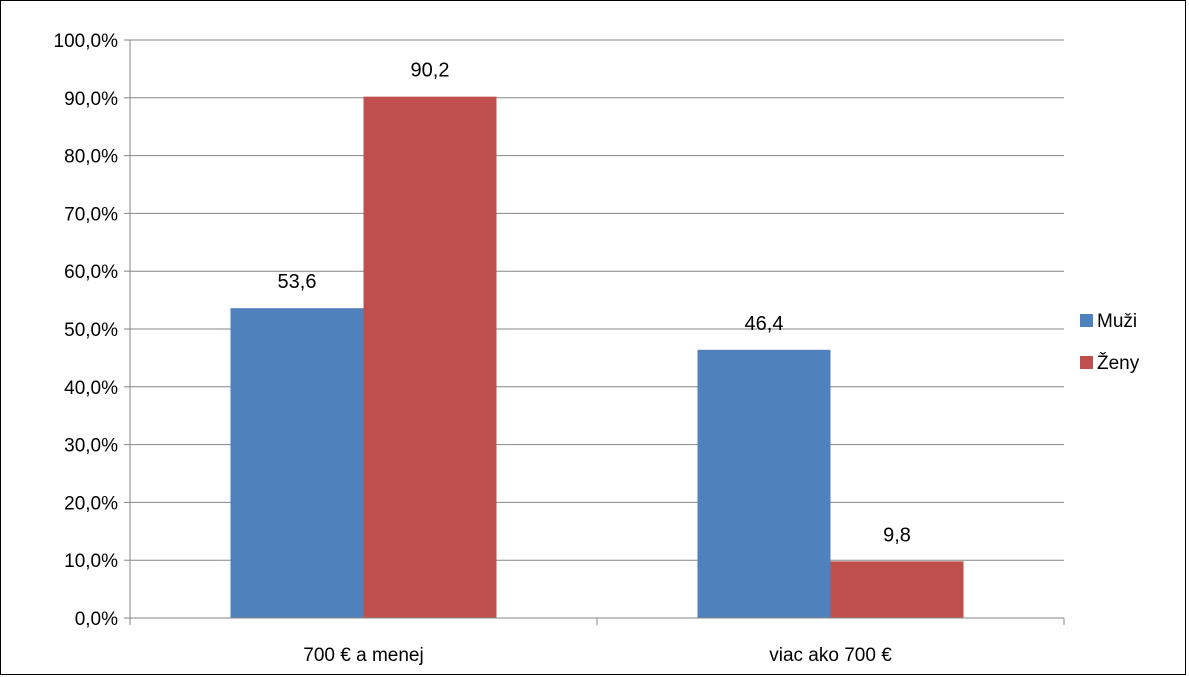 The image size is (1189, 677). Describe the element at coordinates (91, 157) in the screenshot. I see `y-tick-label: 80,0%` at that location.